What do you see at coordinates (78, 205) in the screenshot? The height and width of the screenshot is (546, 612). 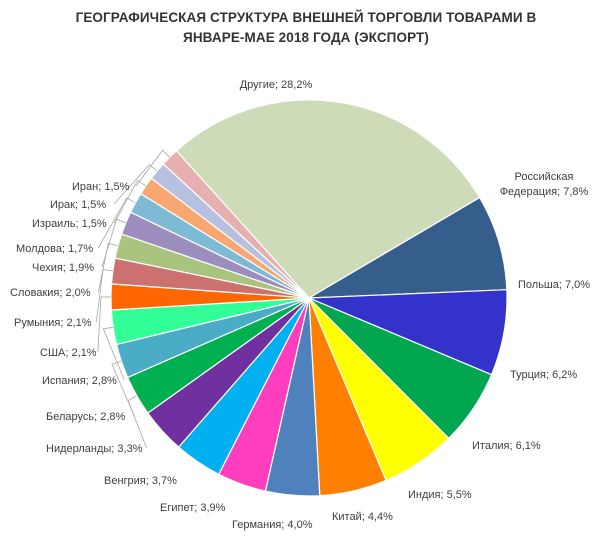 I see `data-label-ирак: Ирак; 1,5%` at bounding box center [78, 205].